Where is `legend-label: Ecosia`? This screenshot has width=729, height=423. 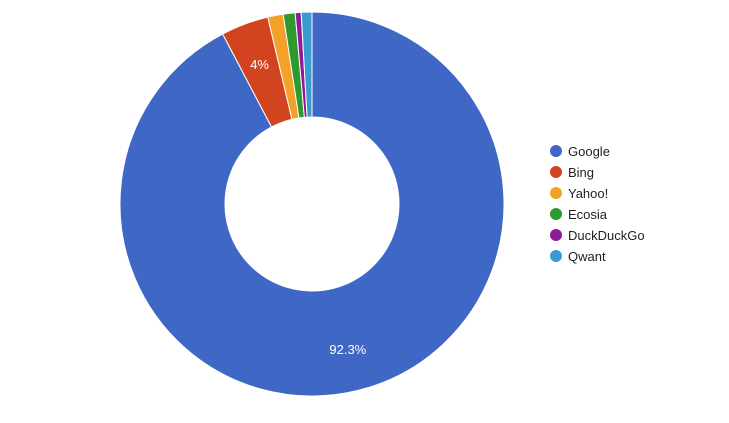
legend-label: Ecosia is located at coordinates (588, 214).